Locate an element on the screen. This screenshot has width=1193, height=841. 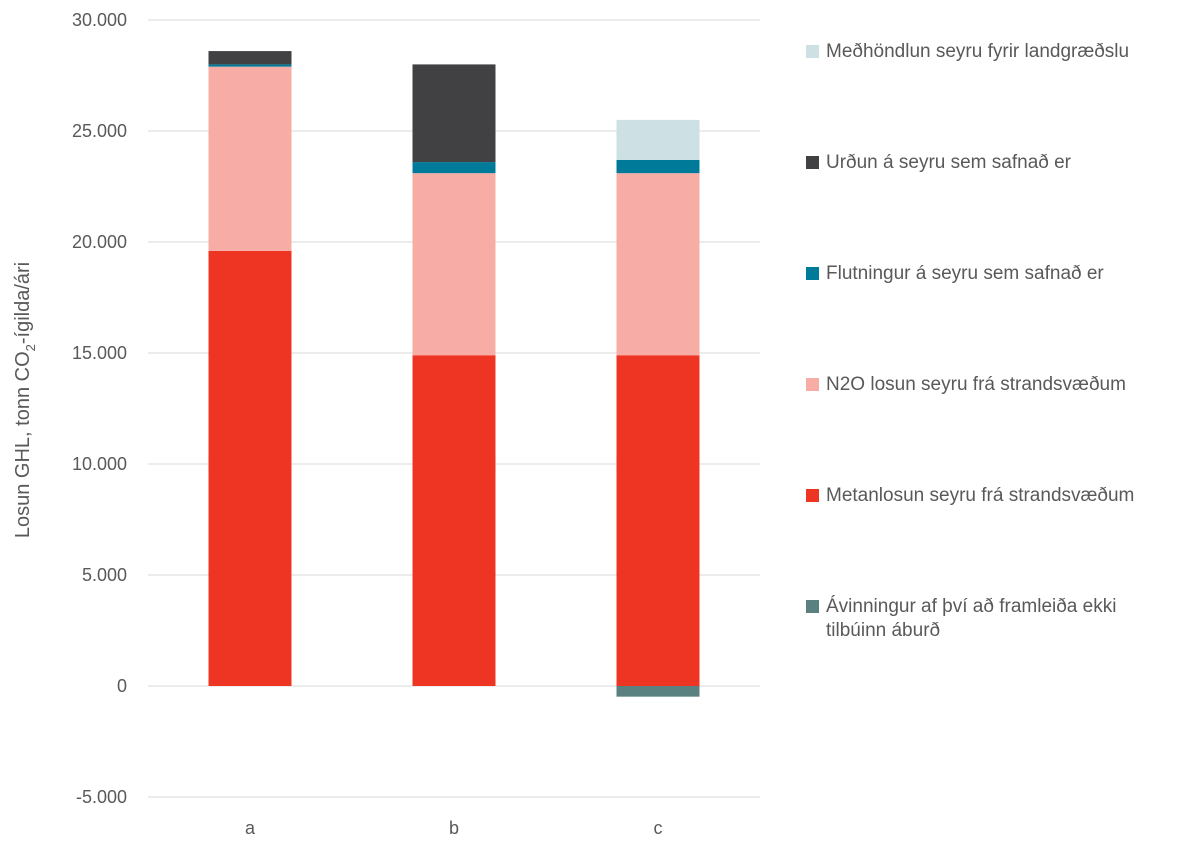
y-tick-label: 15.000 is located at coordinates (99, 353).